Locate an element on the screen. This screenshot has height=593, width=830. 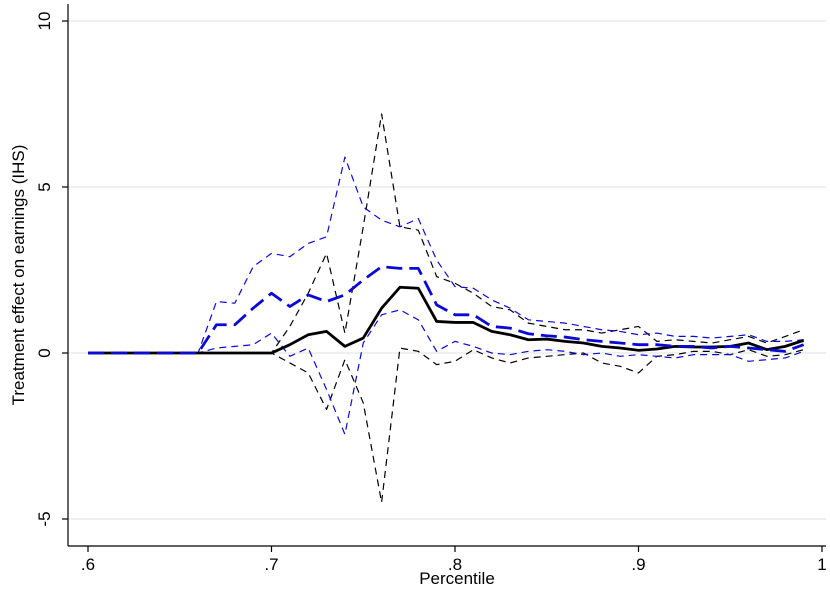
x-tick-label-3: .9 is located at coordinates (638, 564).